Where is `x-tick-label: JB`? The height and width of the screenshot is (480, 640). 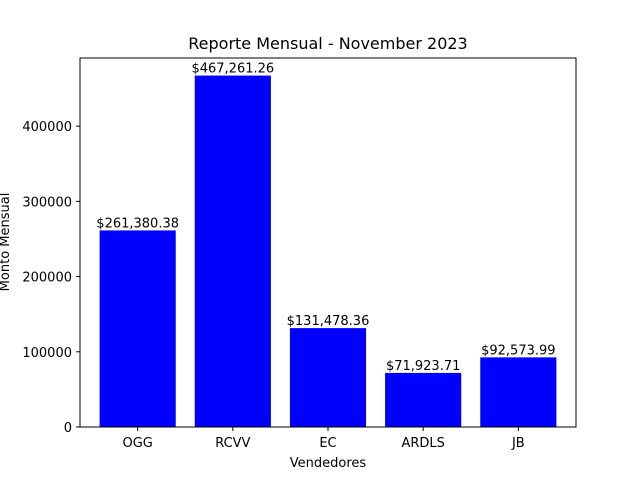 x-tick-label: JB is located at coordinates (518, 443).